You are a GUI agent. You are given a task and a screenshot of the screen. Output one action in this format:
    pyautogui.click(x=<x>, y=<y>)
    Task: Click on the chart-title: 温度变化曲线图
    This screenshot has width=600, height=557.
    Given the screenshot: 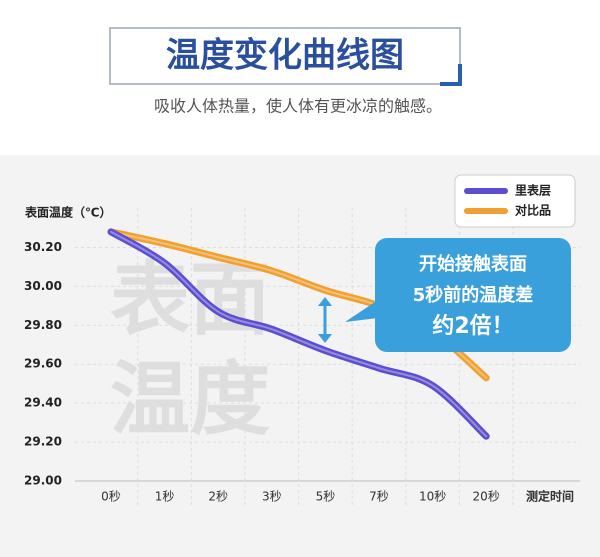 What is the action you would take?
    pyautogui.click(x=285, y=56)
    